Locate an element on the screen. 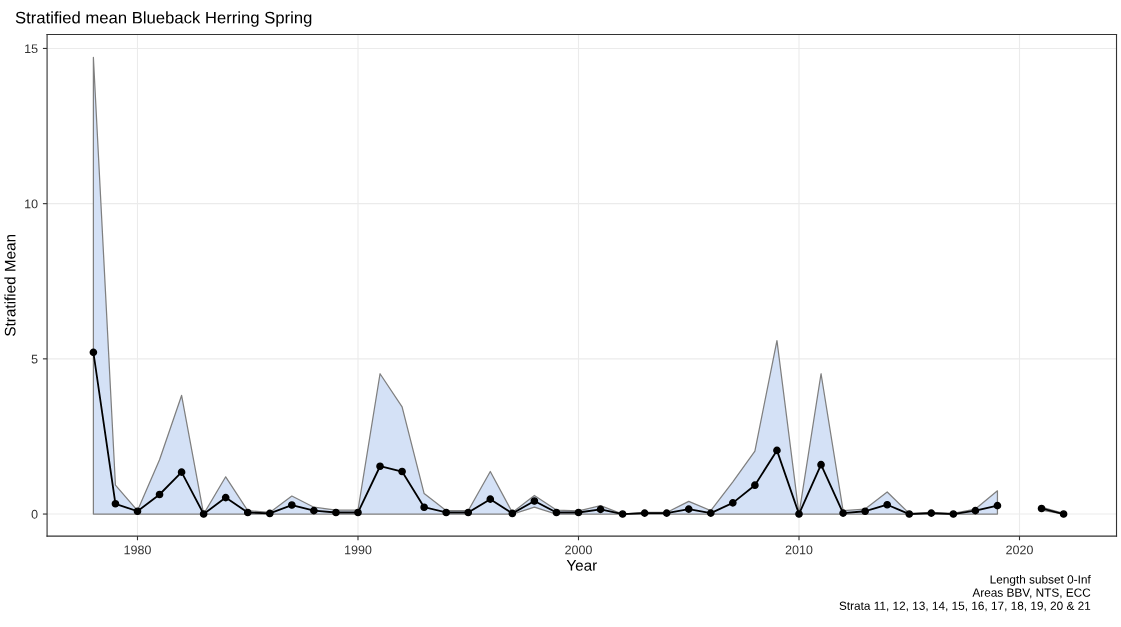  text: Strata 11, 12, 13, 14, 15, 16, 17, 18, 19, 20 & 21 is located at coordinates (965, 606).